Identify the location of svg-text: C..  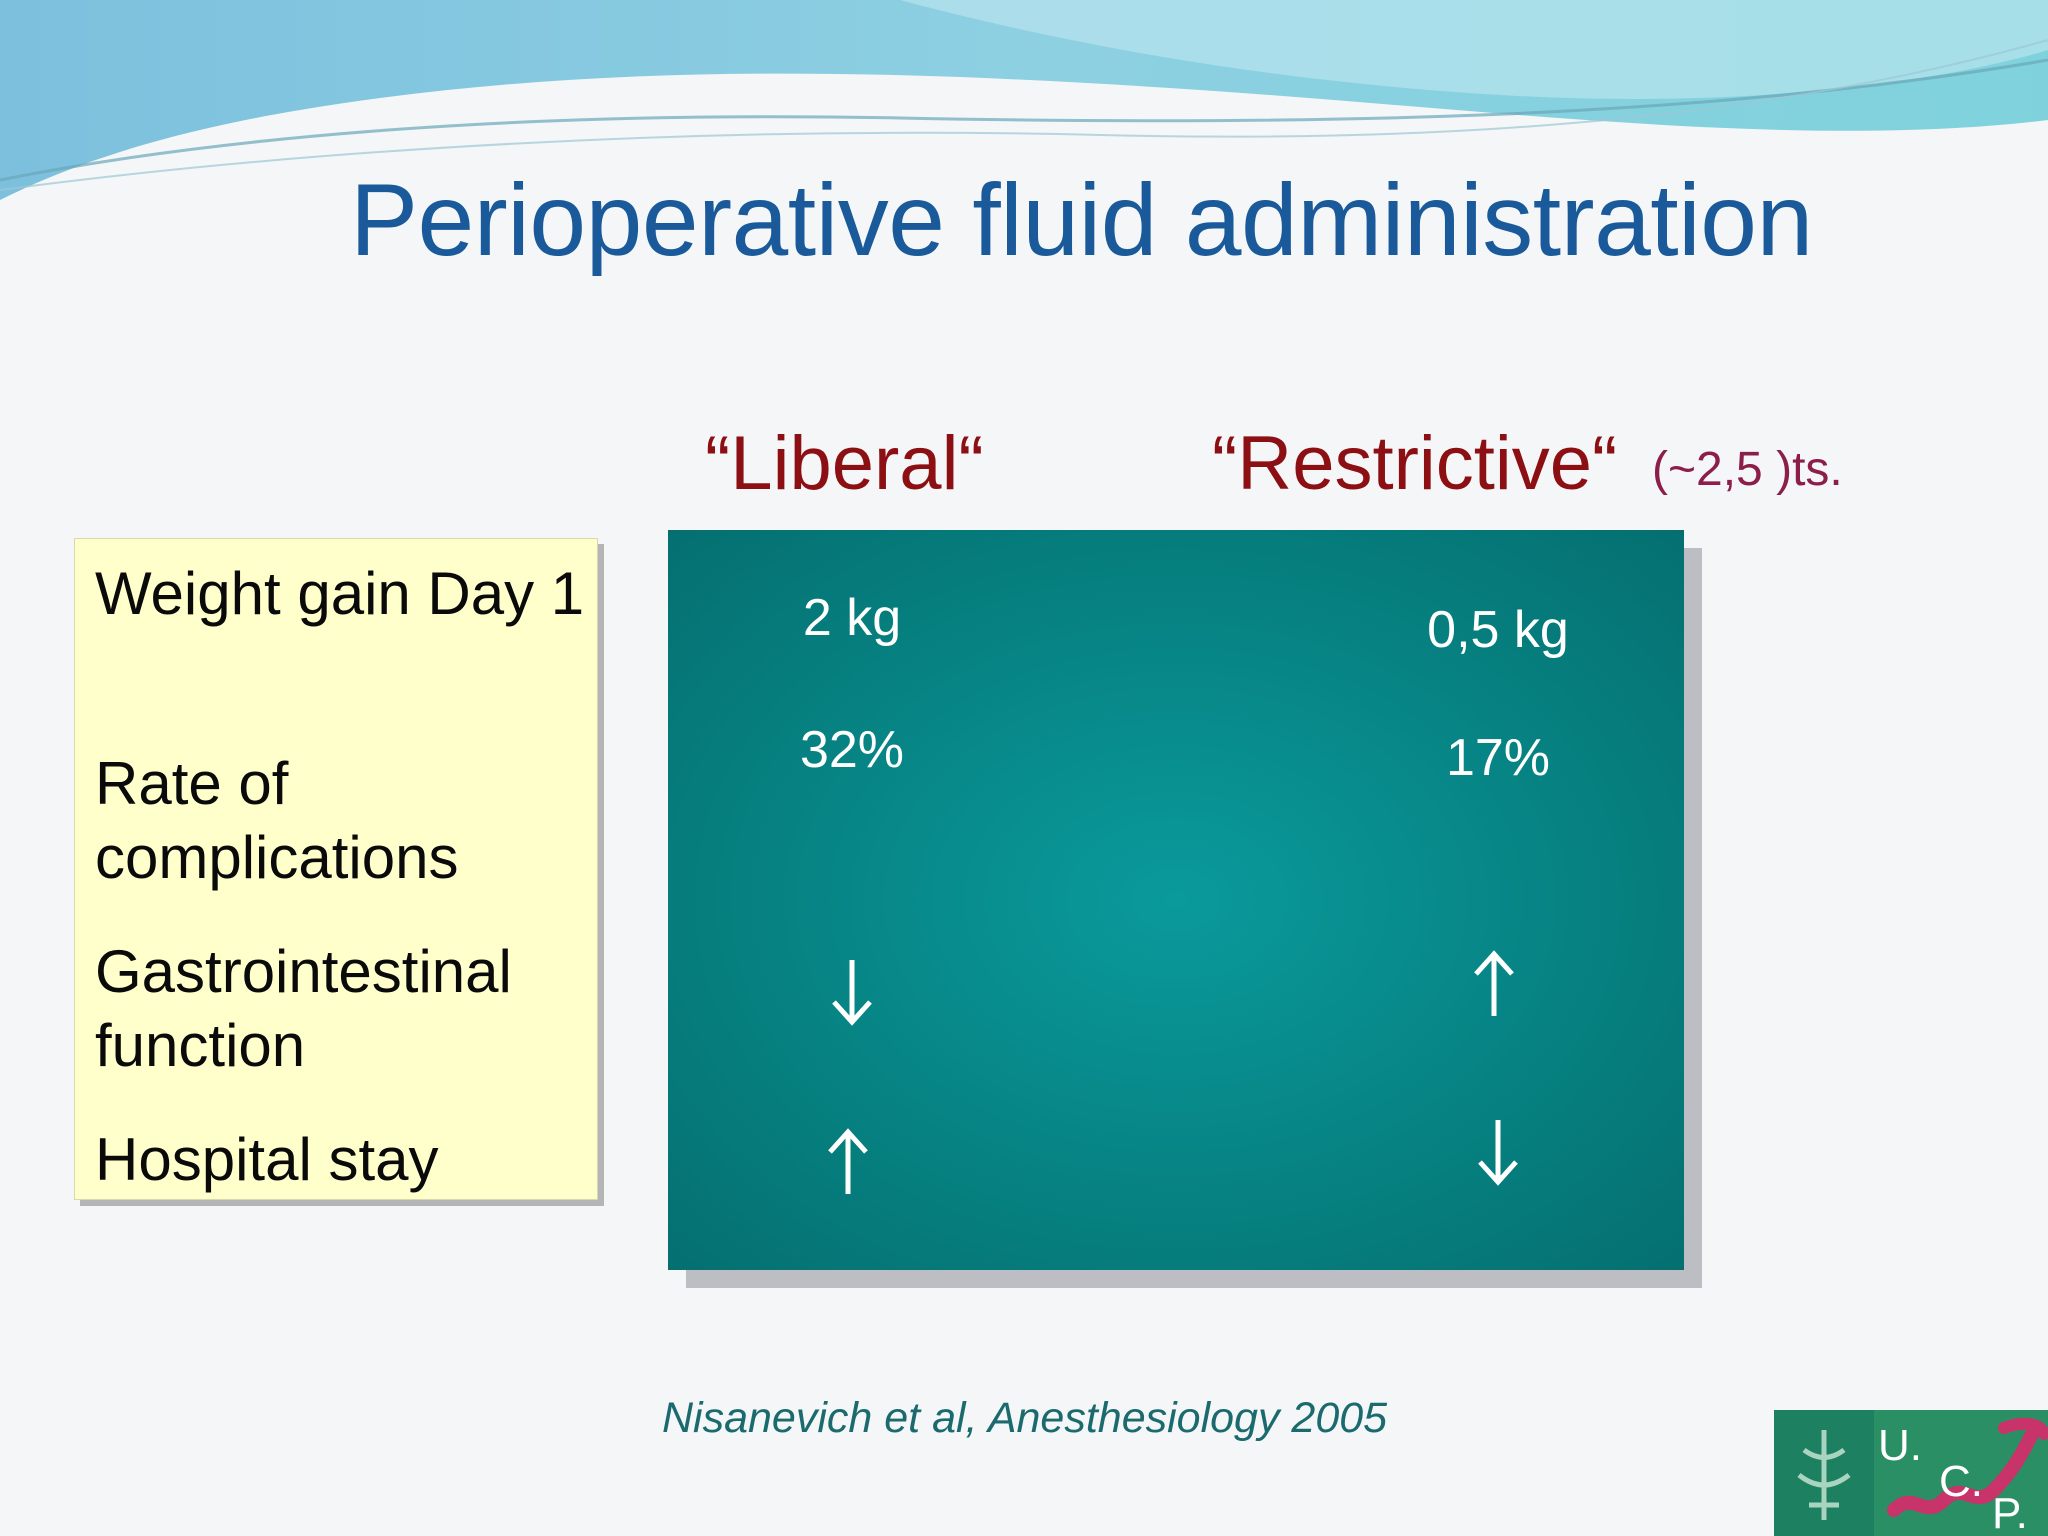
(1961, 1481).